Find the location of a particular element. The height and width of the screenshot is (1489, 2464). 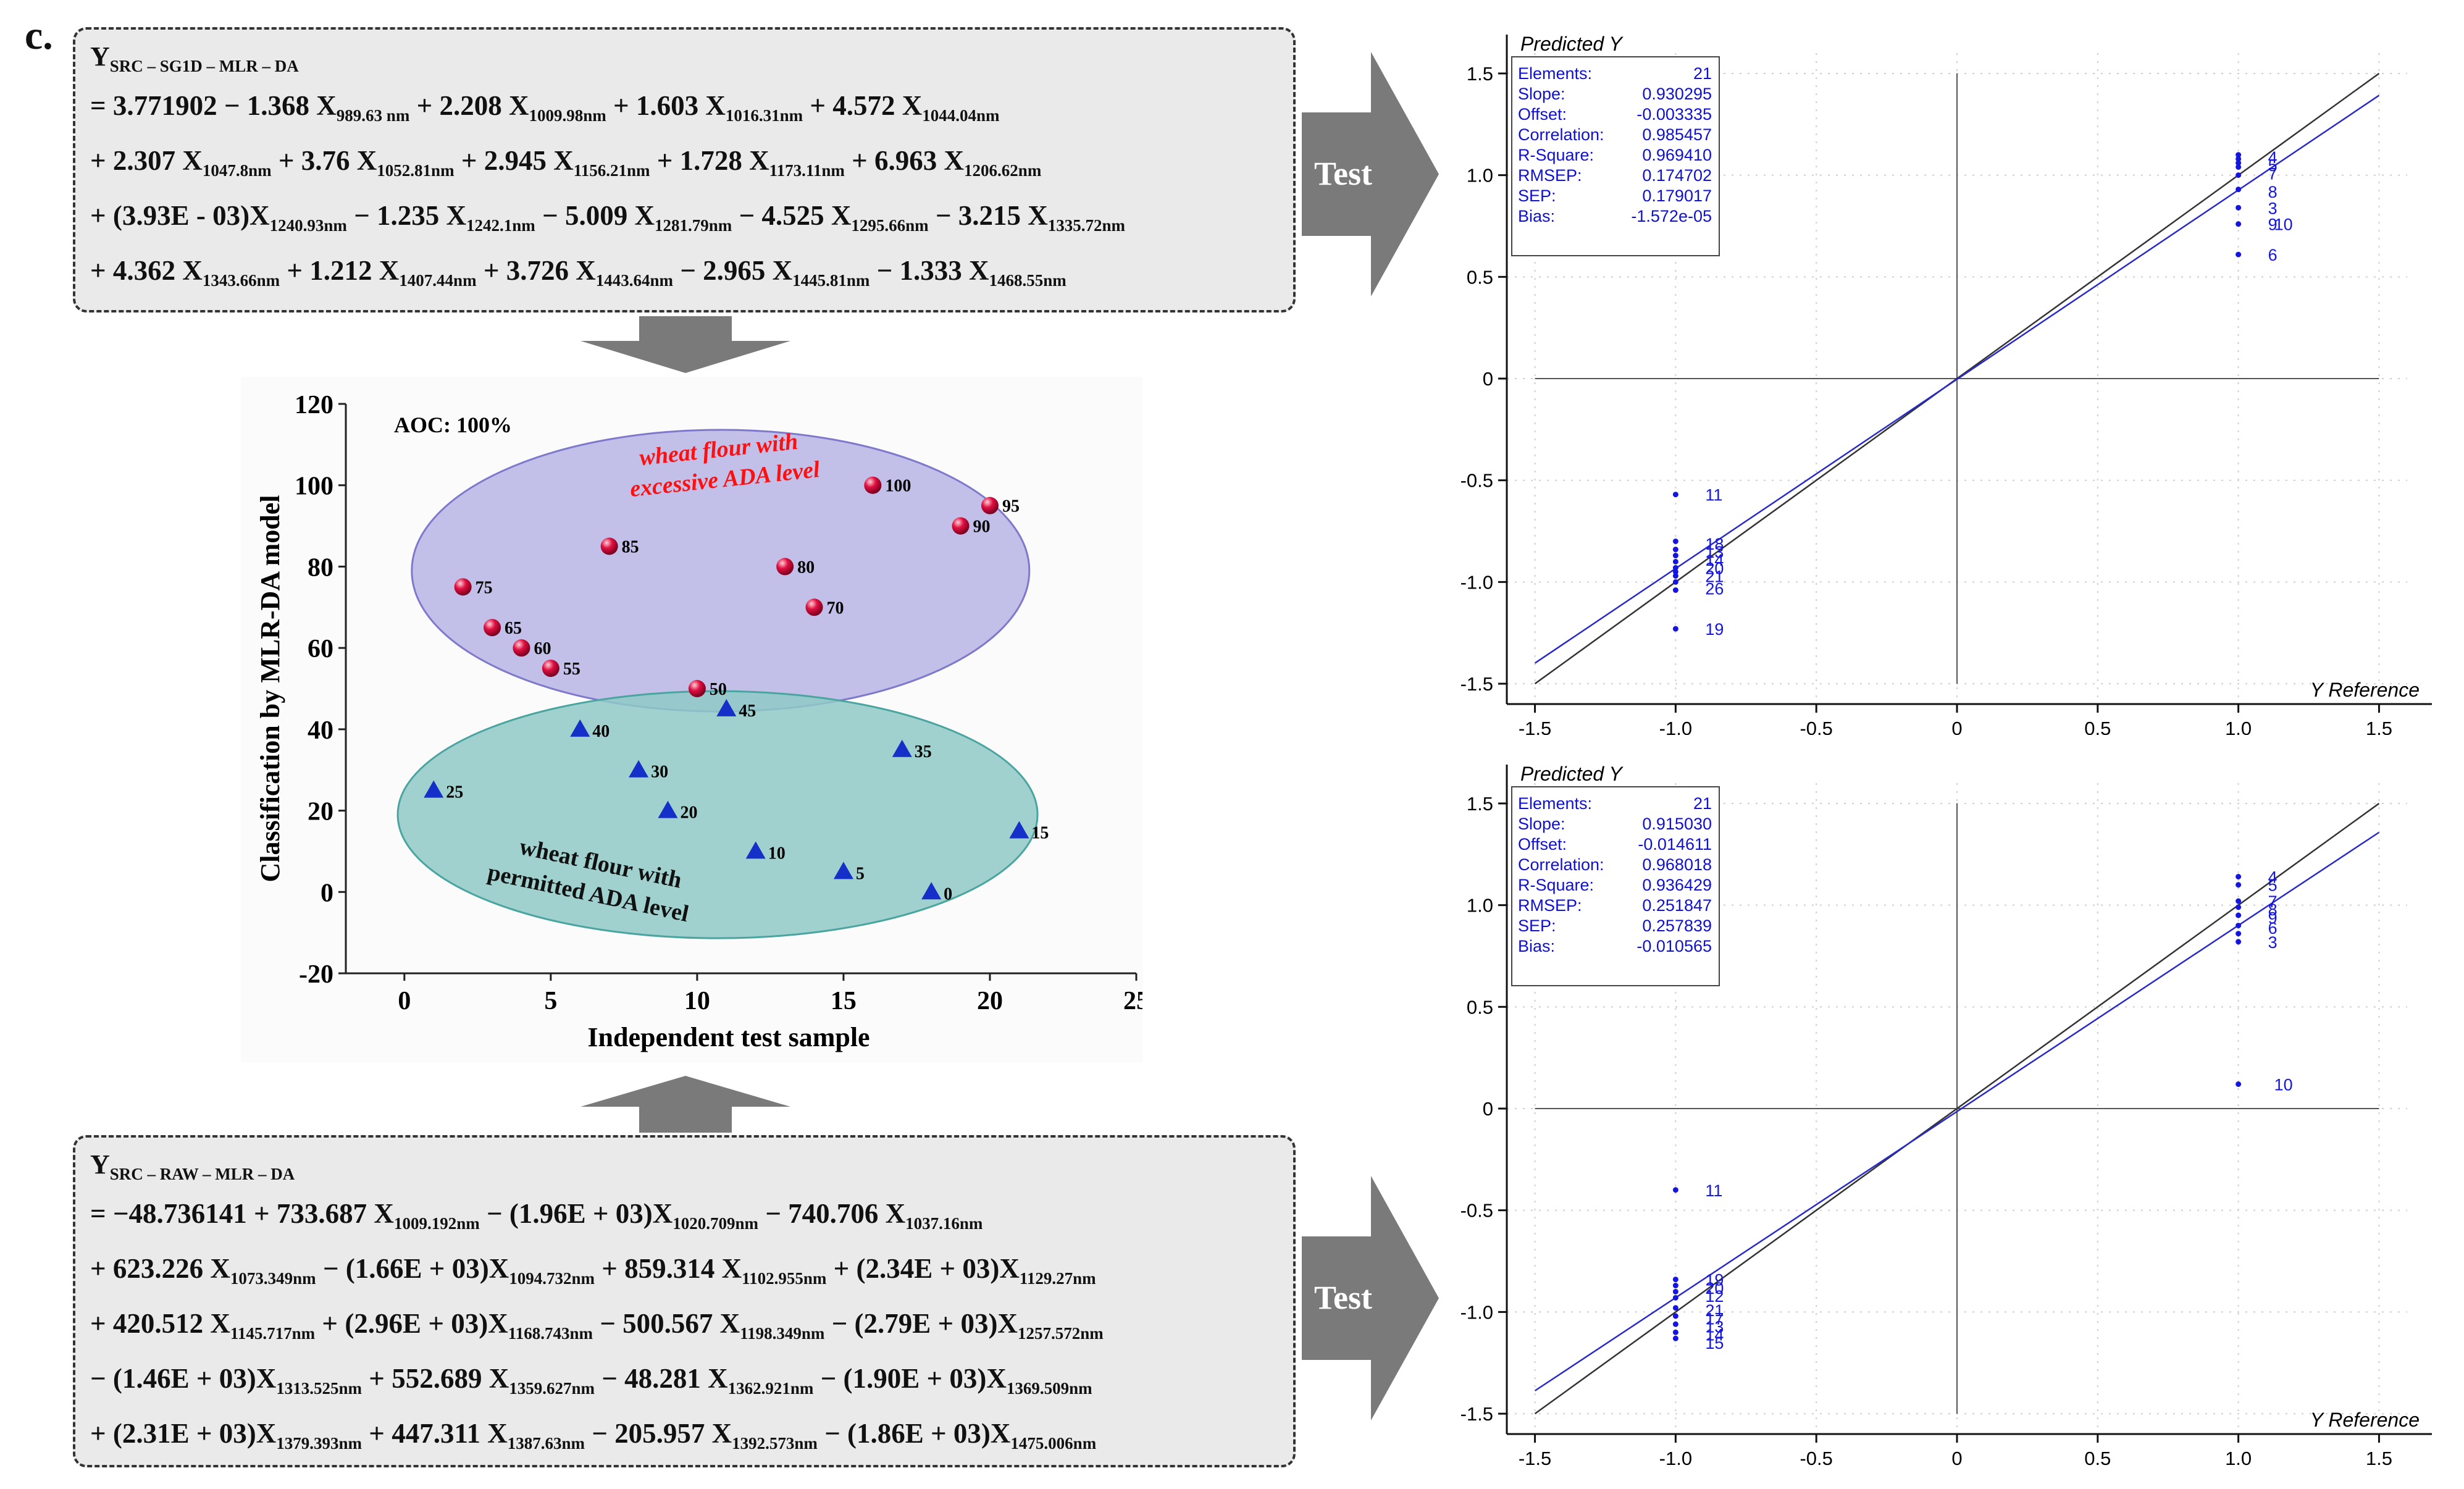

point-label: 9 is located at coordinates (2273, 225).